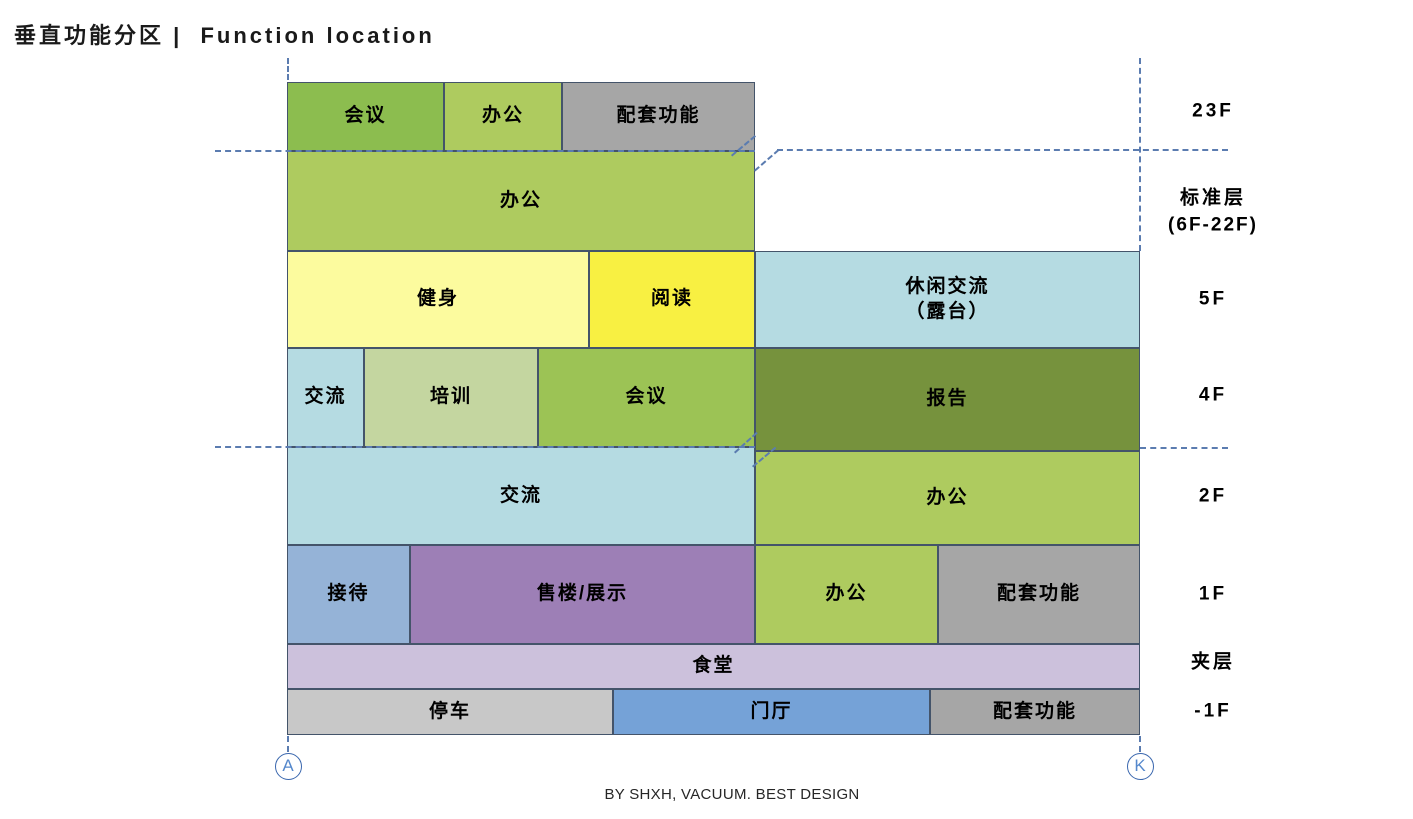 The height and width of the screenshot is (819, 1413). I want to click on floor-label-2f: 2F, so click(1213, 496).